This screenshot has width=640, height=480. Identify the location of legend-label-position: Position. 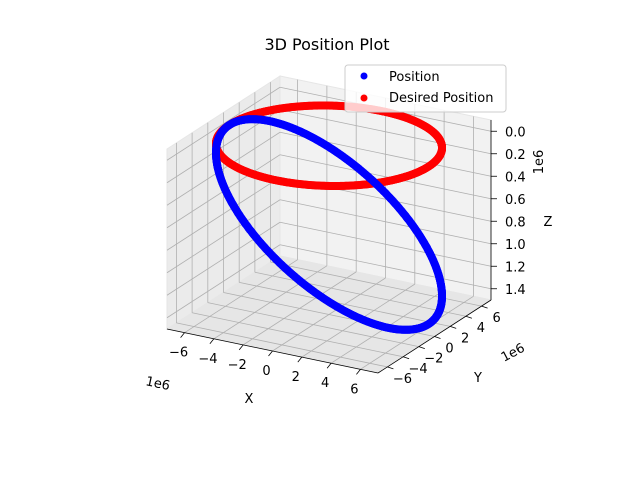
(414, 77).